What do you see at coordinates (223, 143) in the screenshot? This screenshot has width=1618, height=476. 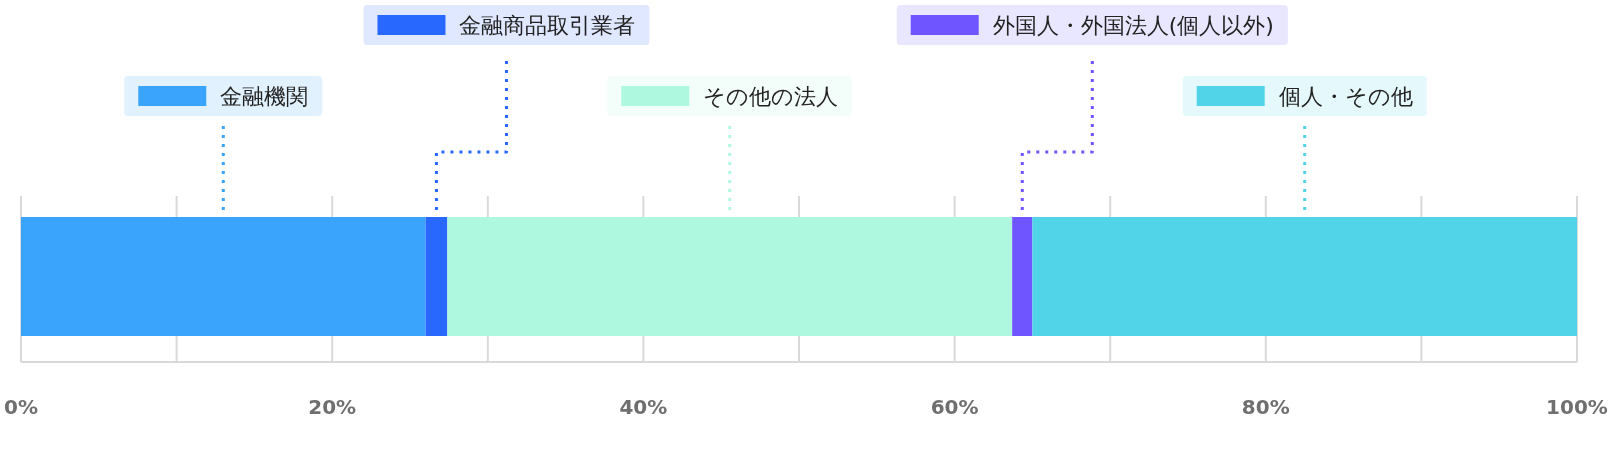 I see `legend-item: 金融機関` at bounding box center [223, 143].